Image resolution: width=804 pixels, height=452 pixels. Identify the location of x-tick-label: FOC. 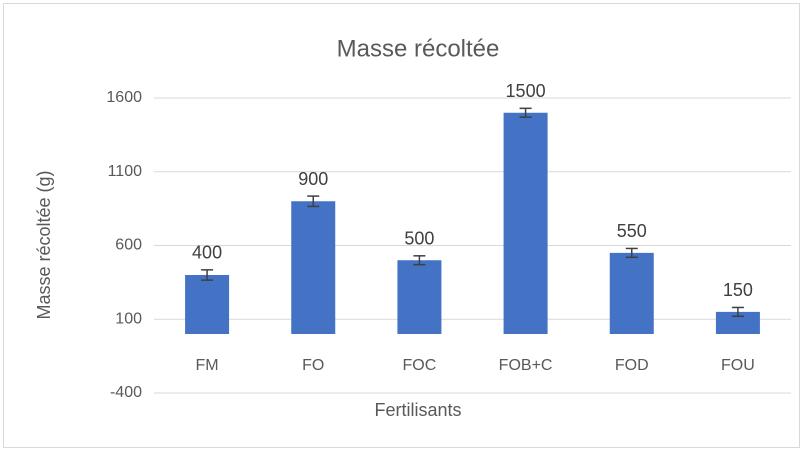
(420, 365).